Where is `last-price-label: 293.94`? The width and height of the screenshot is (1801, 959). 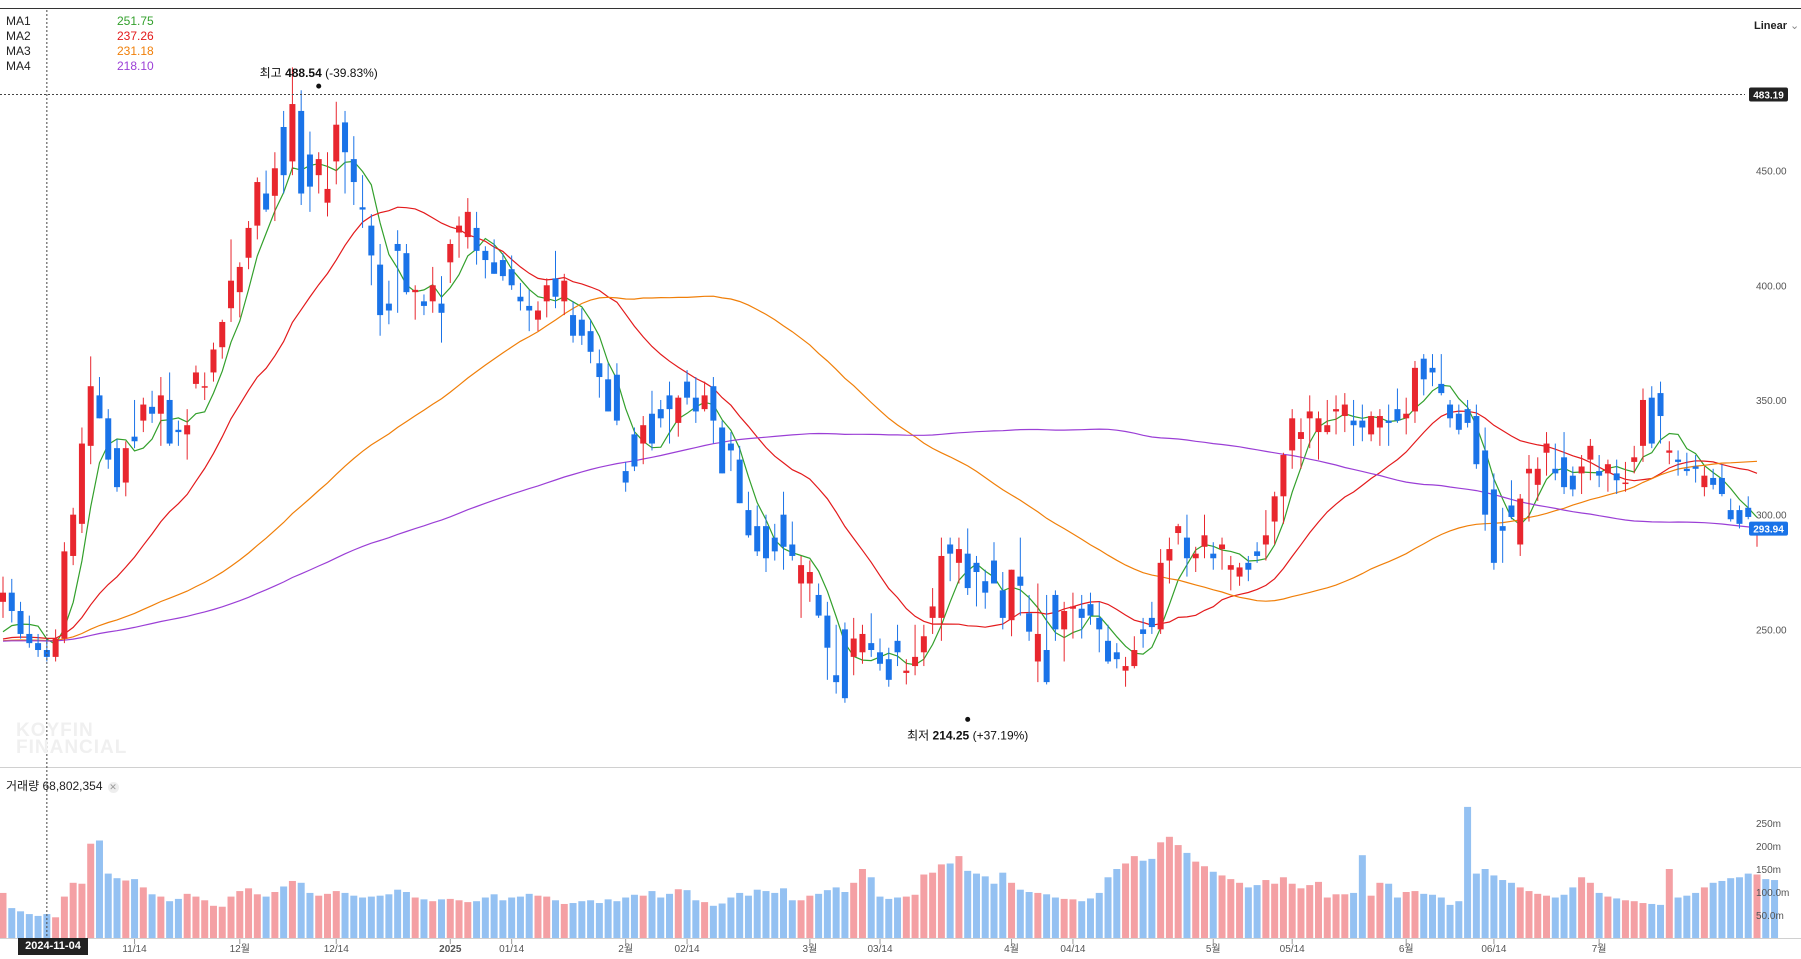 last-price-label: 293.94 is located at coordinates (1768, 530).